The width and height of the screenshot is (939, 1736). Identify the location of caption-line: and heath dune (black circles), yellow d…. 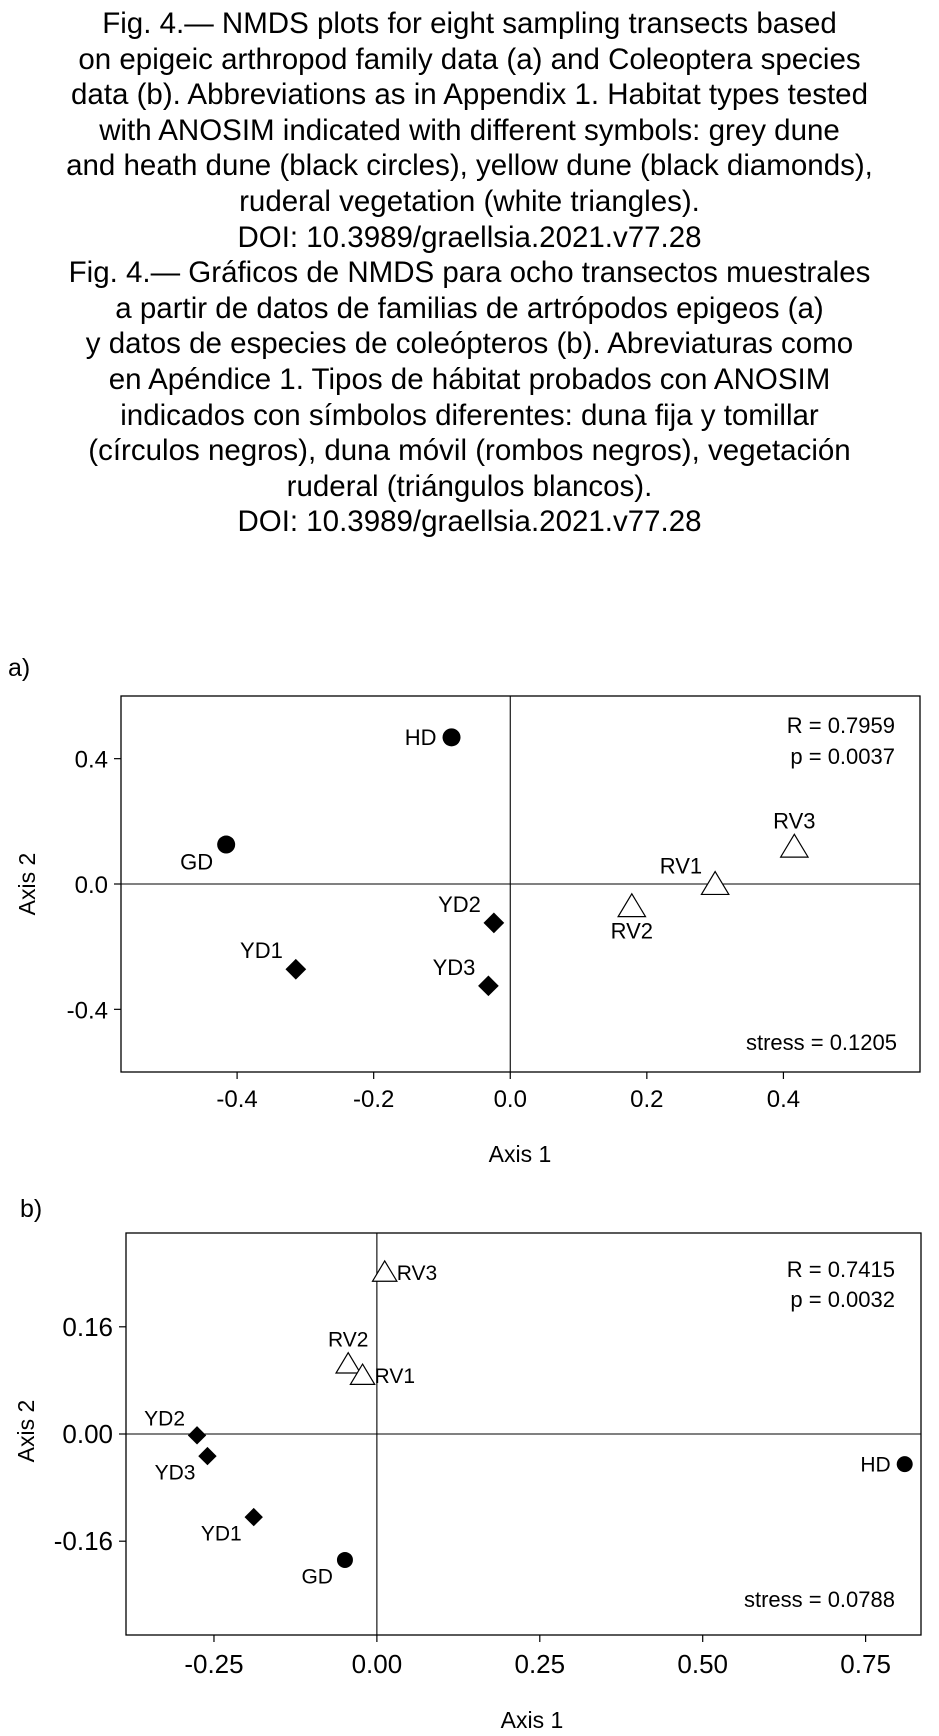
(469, 166).